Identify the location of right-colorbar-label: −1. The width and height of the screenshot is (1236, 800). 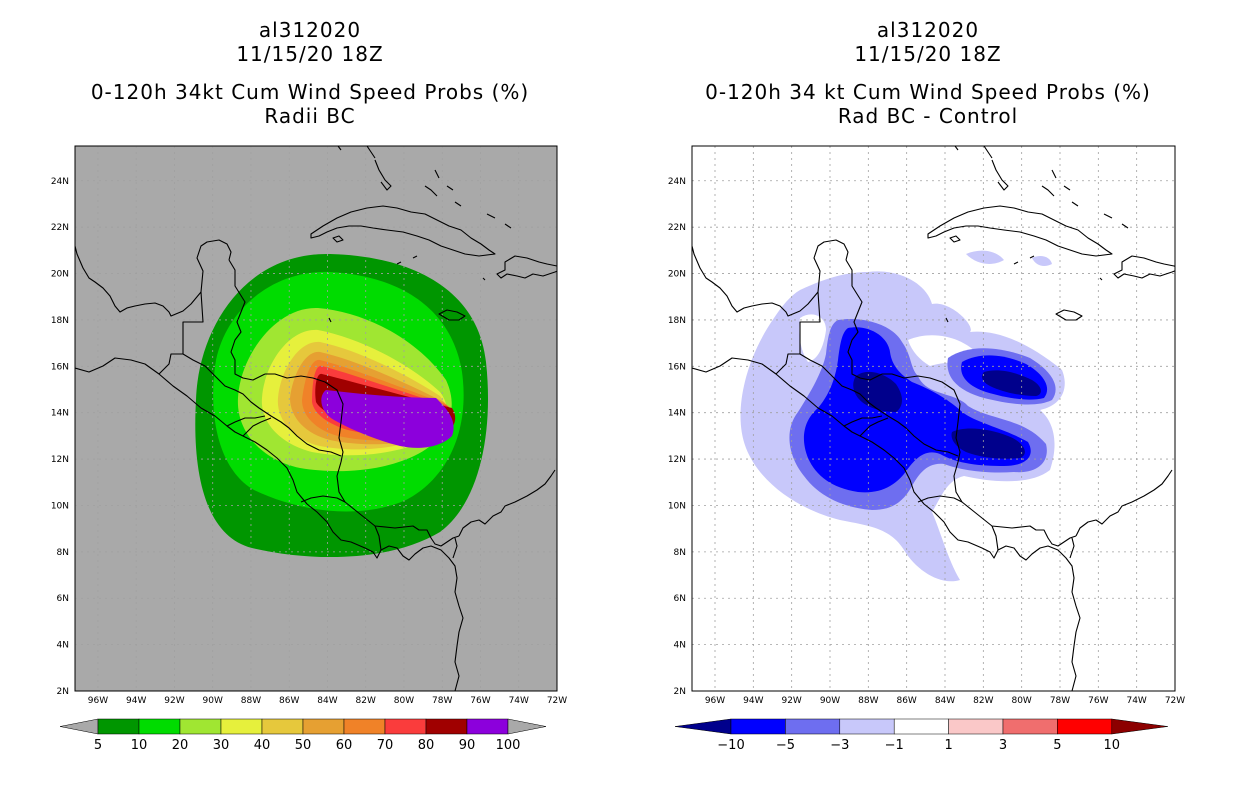
(894, 745).